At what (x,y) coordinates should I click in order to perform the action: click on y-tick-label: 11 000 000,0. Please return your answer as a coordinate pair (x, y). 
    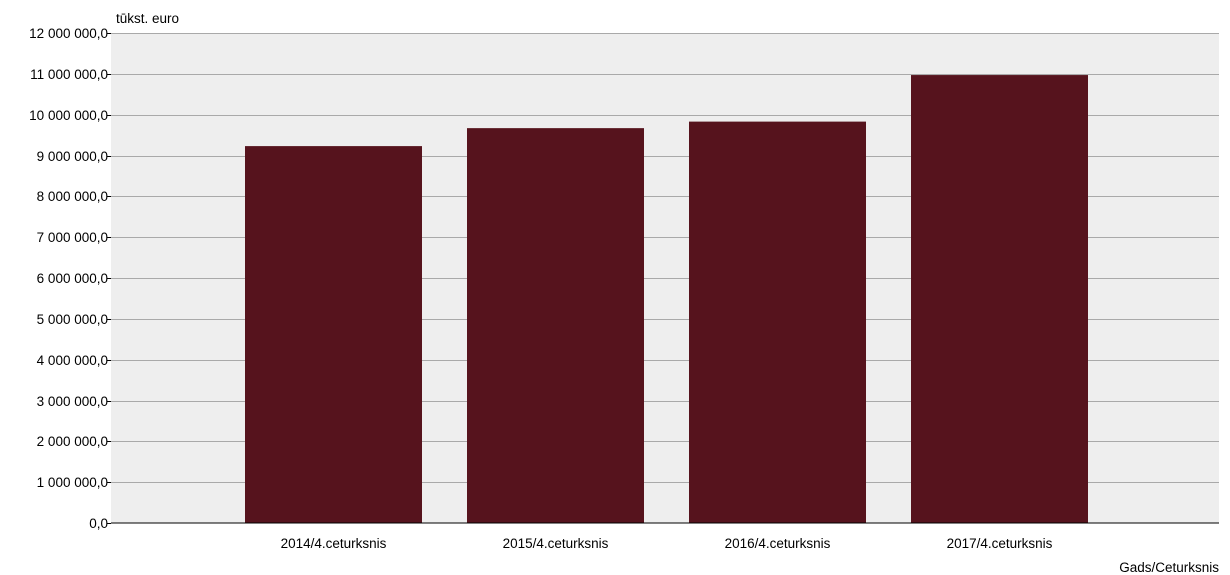
    Looking at the image, I should click on (69, 74).